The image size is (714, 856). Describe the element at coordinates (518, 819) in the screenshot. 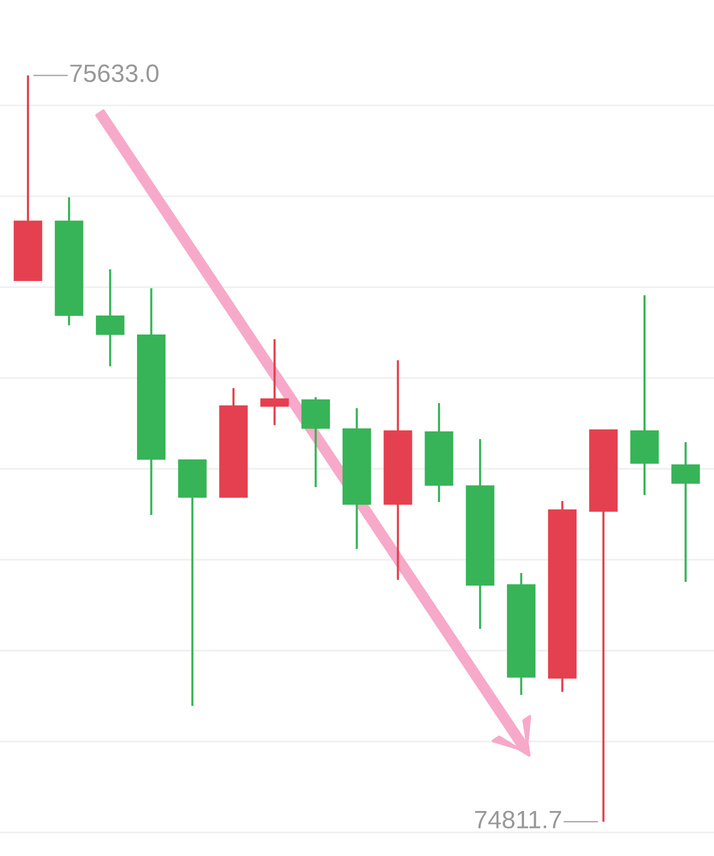

I see `annotation: 74811.7` at that location.